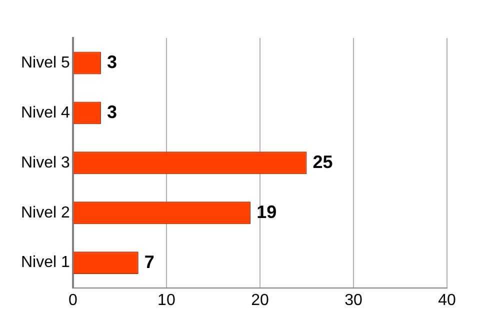 This screenshot has height=331, width=485. What do you see at coordinates (45, 213) in the screenshot?
I see `y-tick-label: Nivel 2` at bounding box center [45, 213].